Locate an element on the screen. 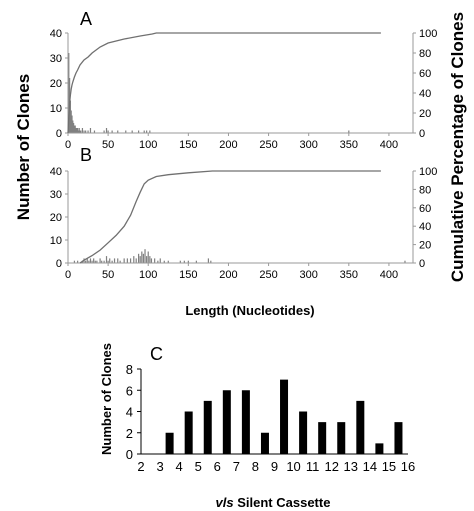  panel-a-x-tick-label: 300 is located at coordinates (309, 145).